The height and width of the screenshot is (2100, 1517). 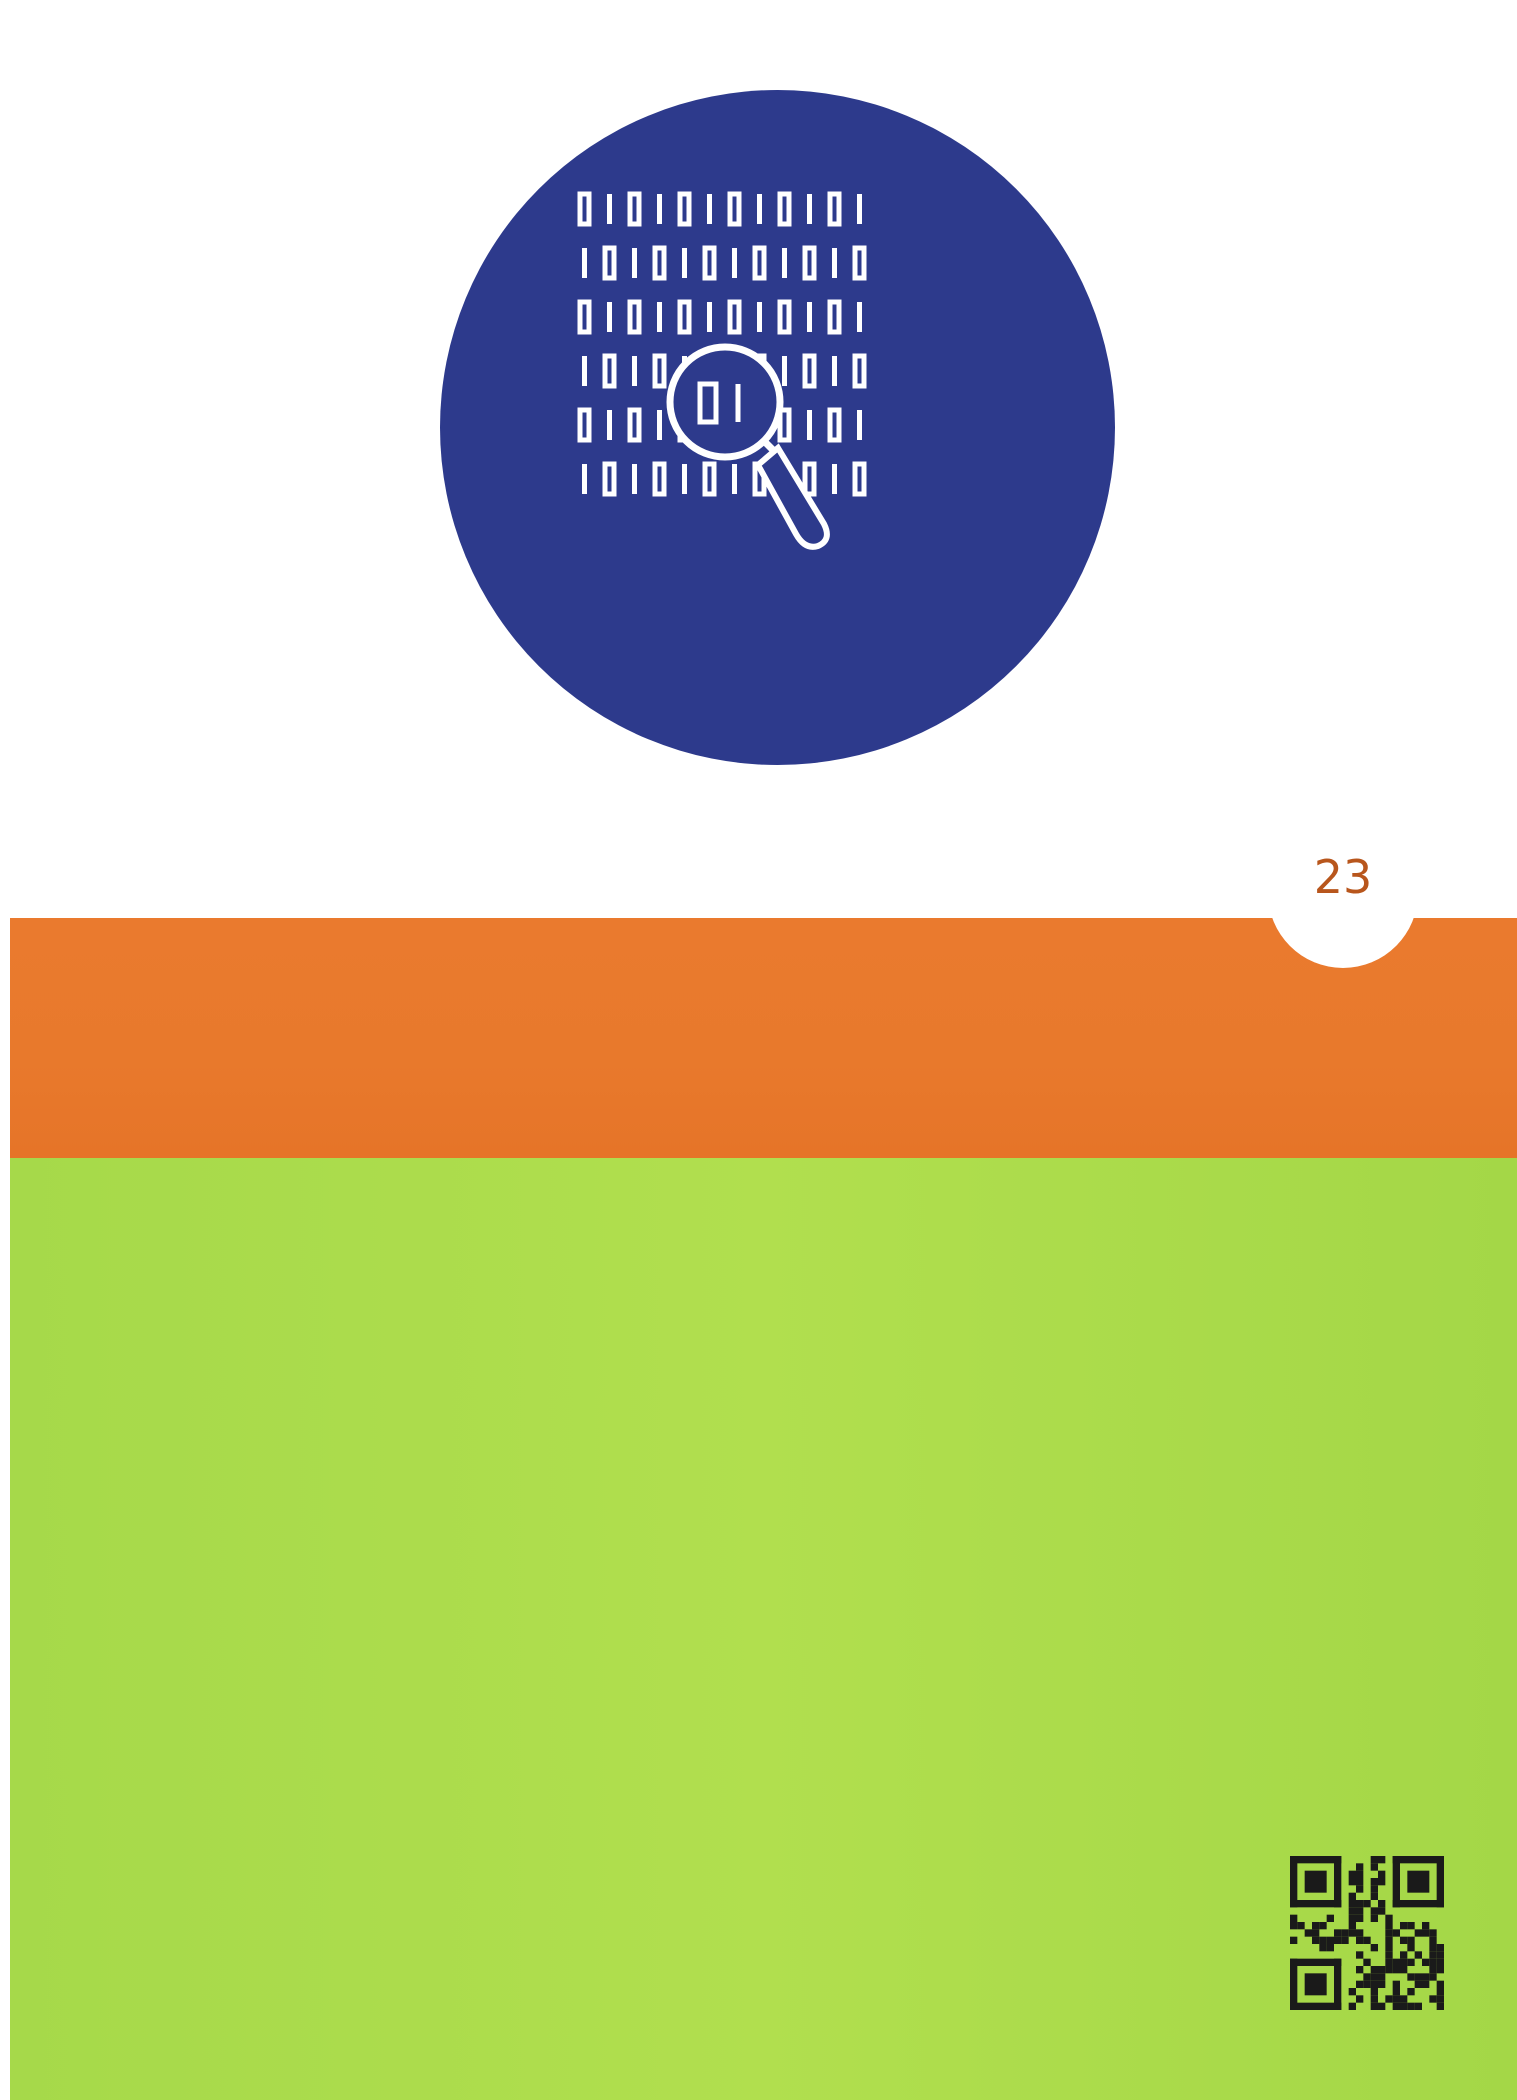 I want to click on binary-magnifier-icon, so click(x=722, y=370).